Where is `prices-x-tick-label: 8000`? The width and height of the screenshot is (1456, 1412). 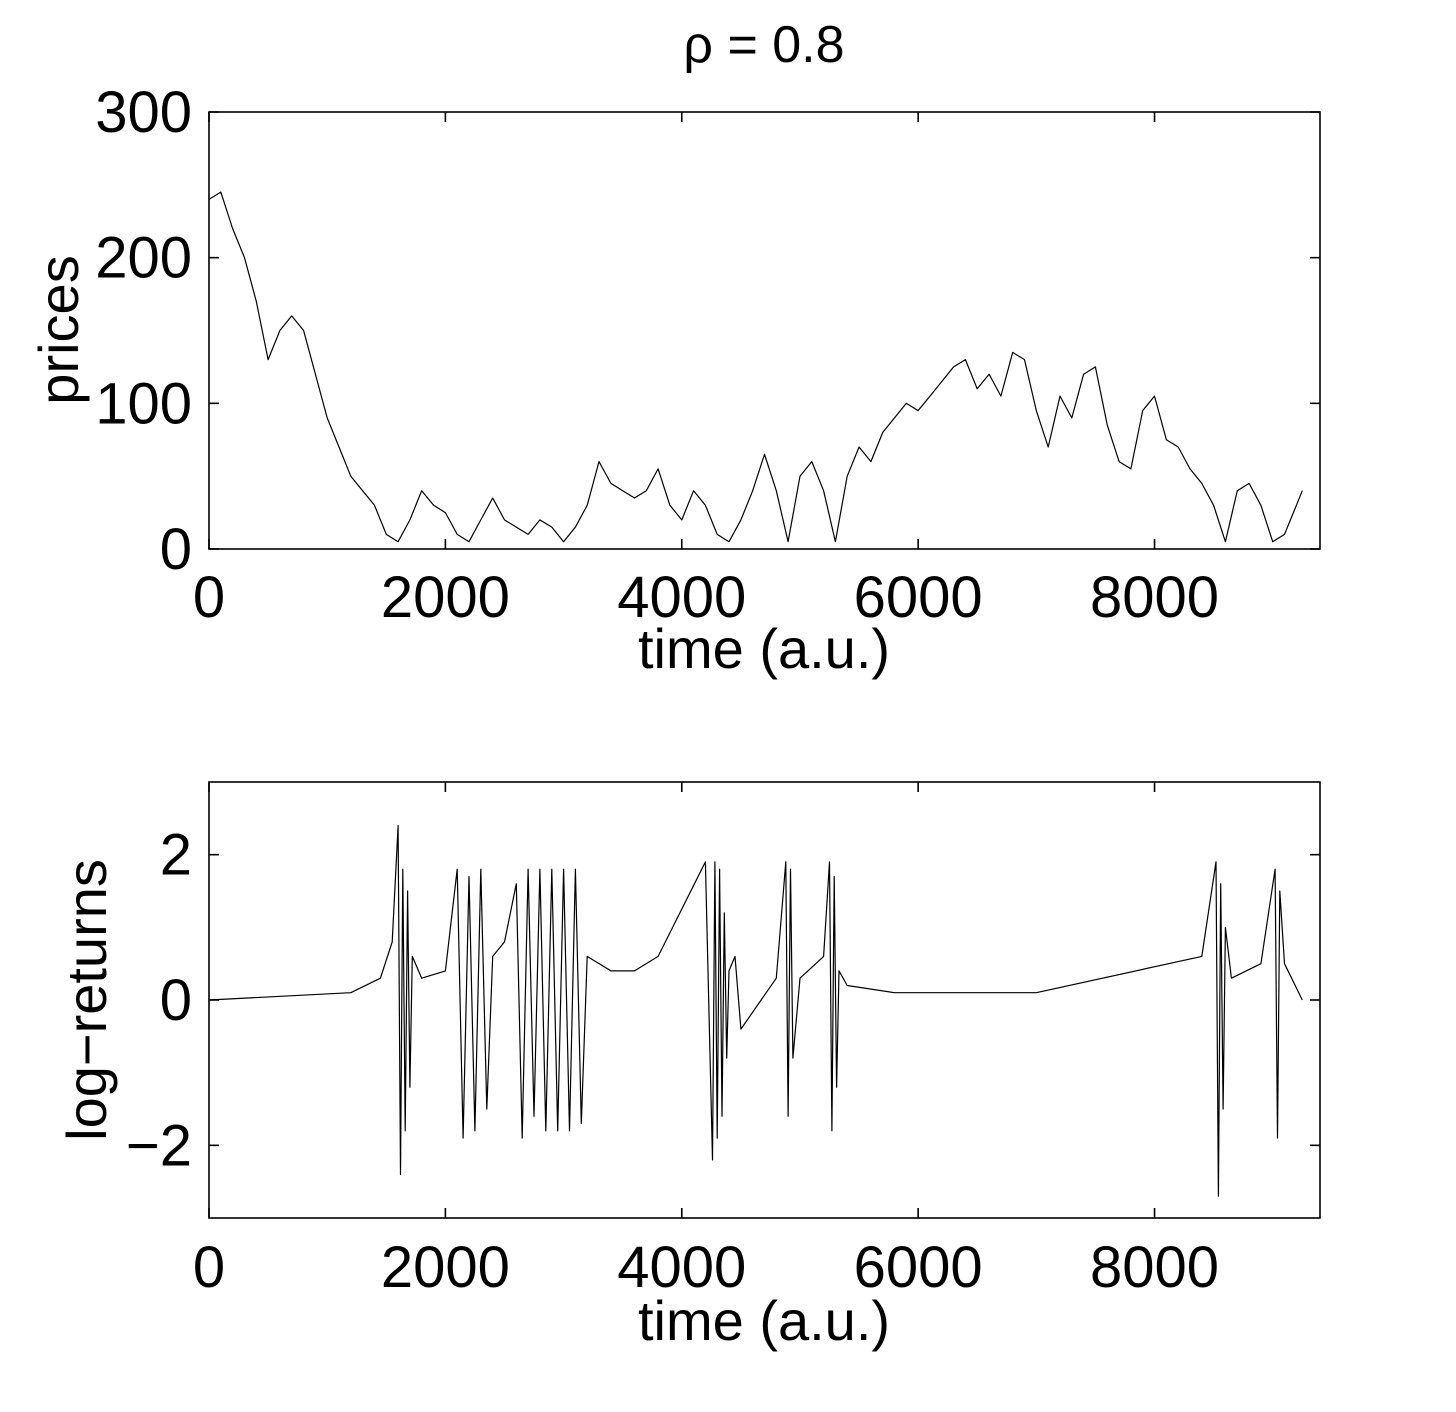 prices-x-tick-label: 8000 is located at coordinates (1154, 597).